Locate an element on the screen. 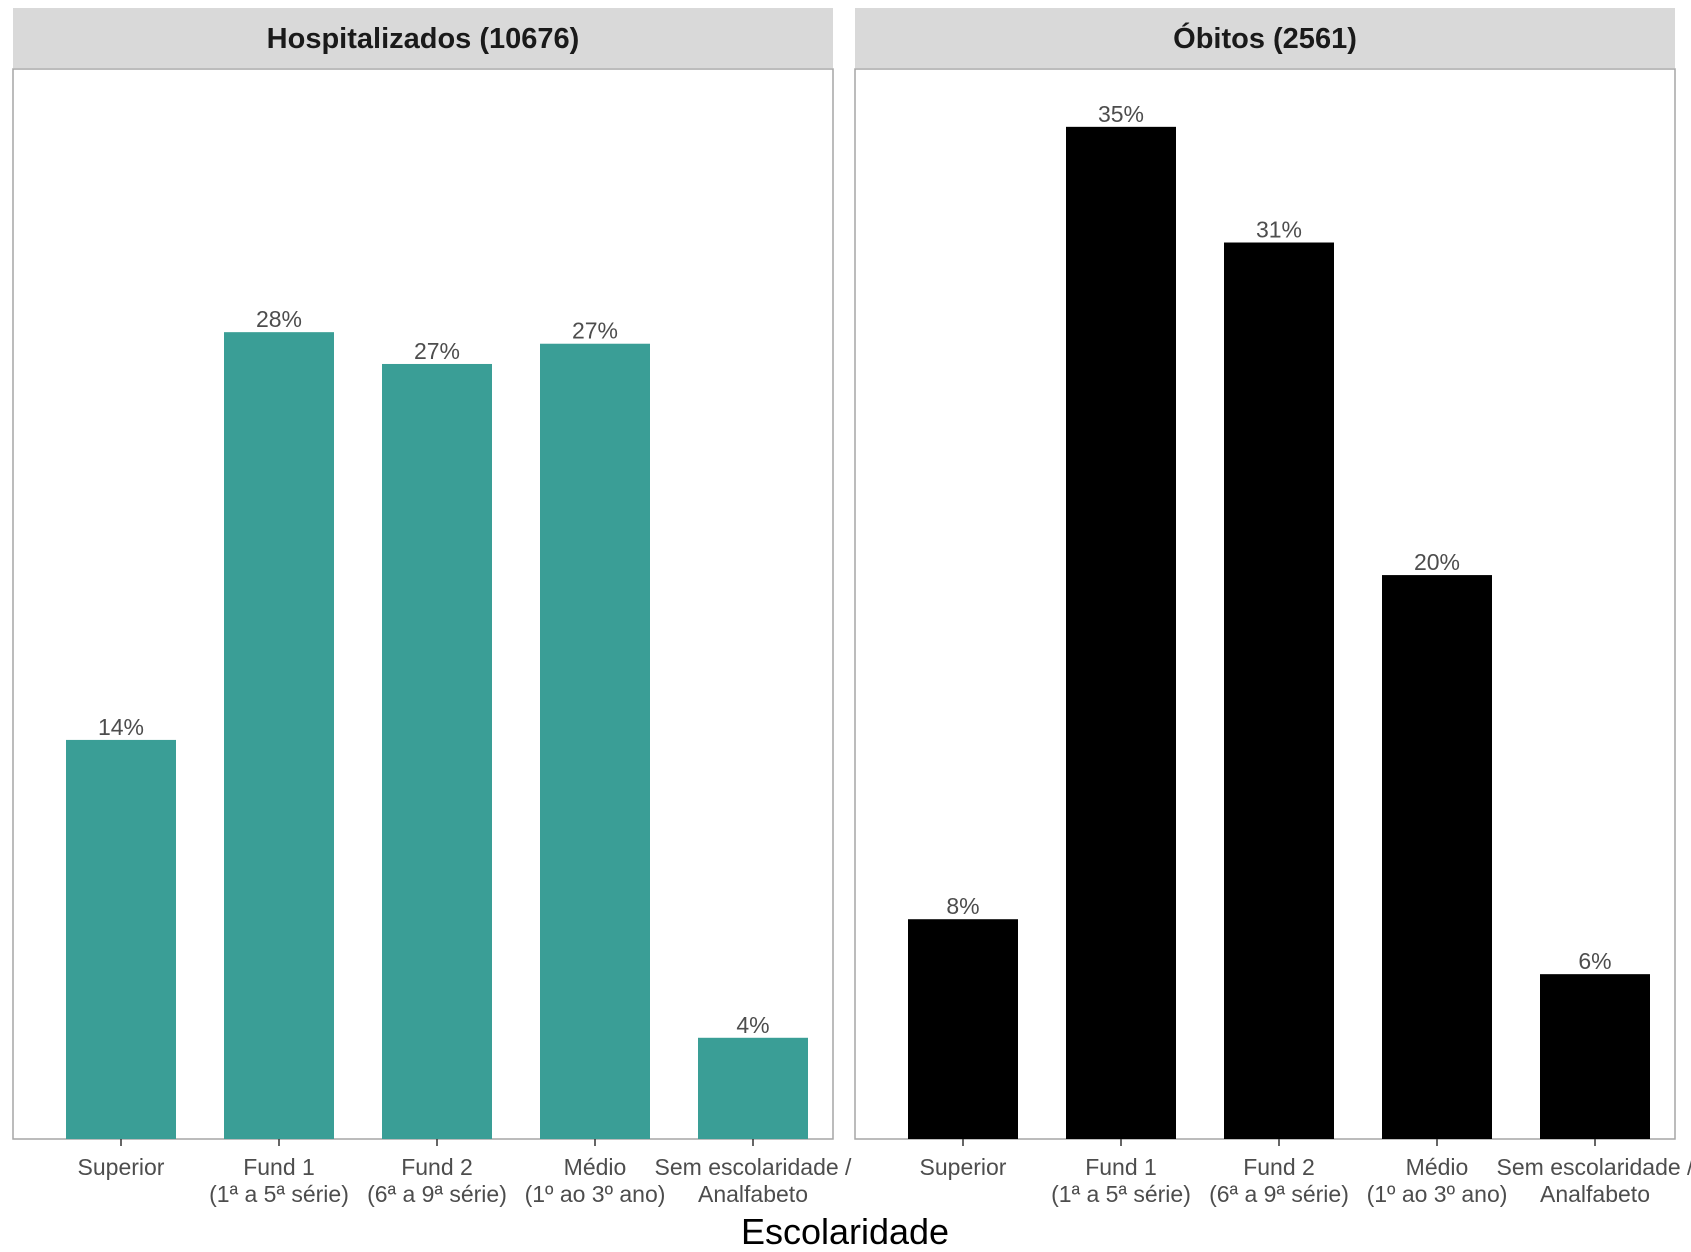 This screenshot has height=1252, width=1691. panel-title: Hospitalizados (10676) is located at coordinates (423, 39).